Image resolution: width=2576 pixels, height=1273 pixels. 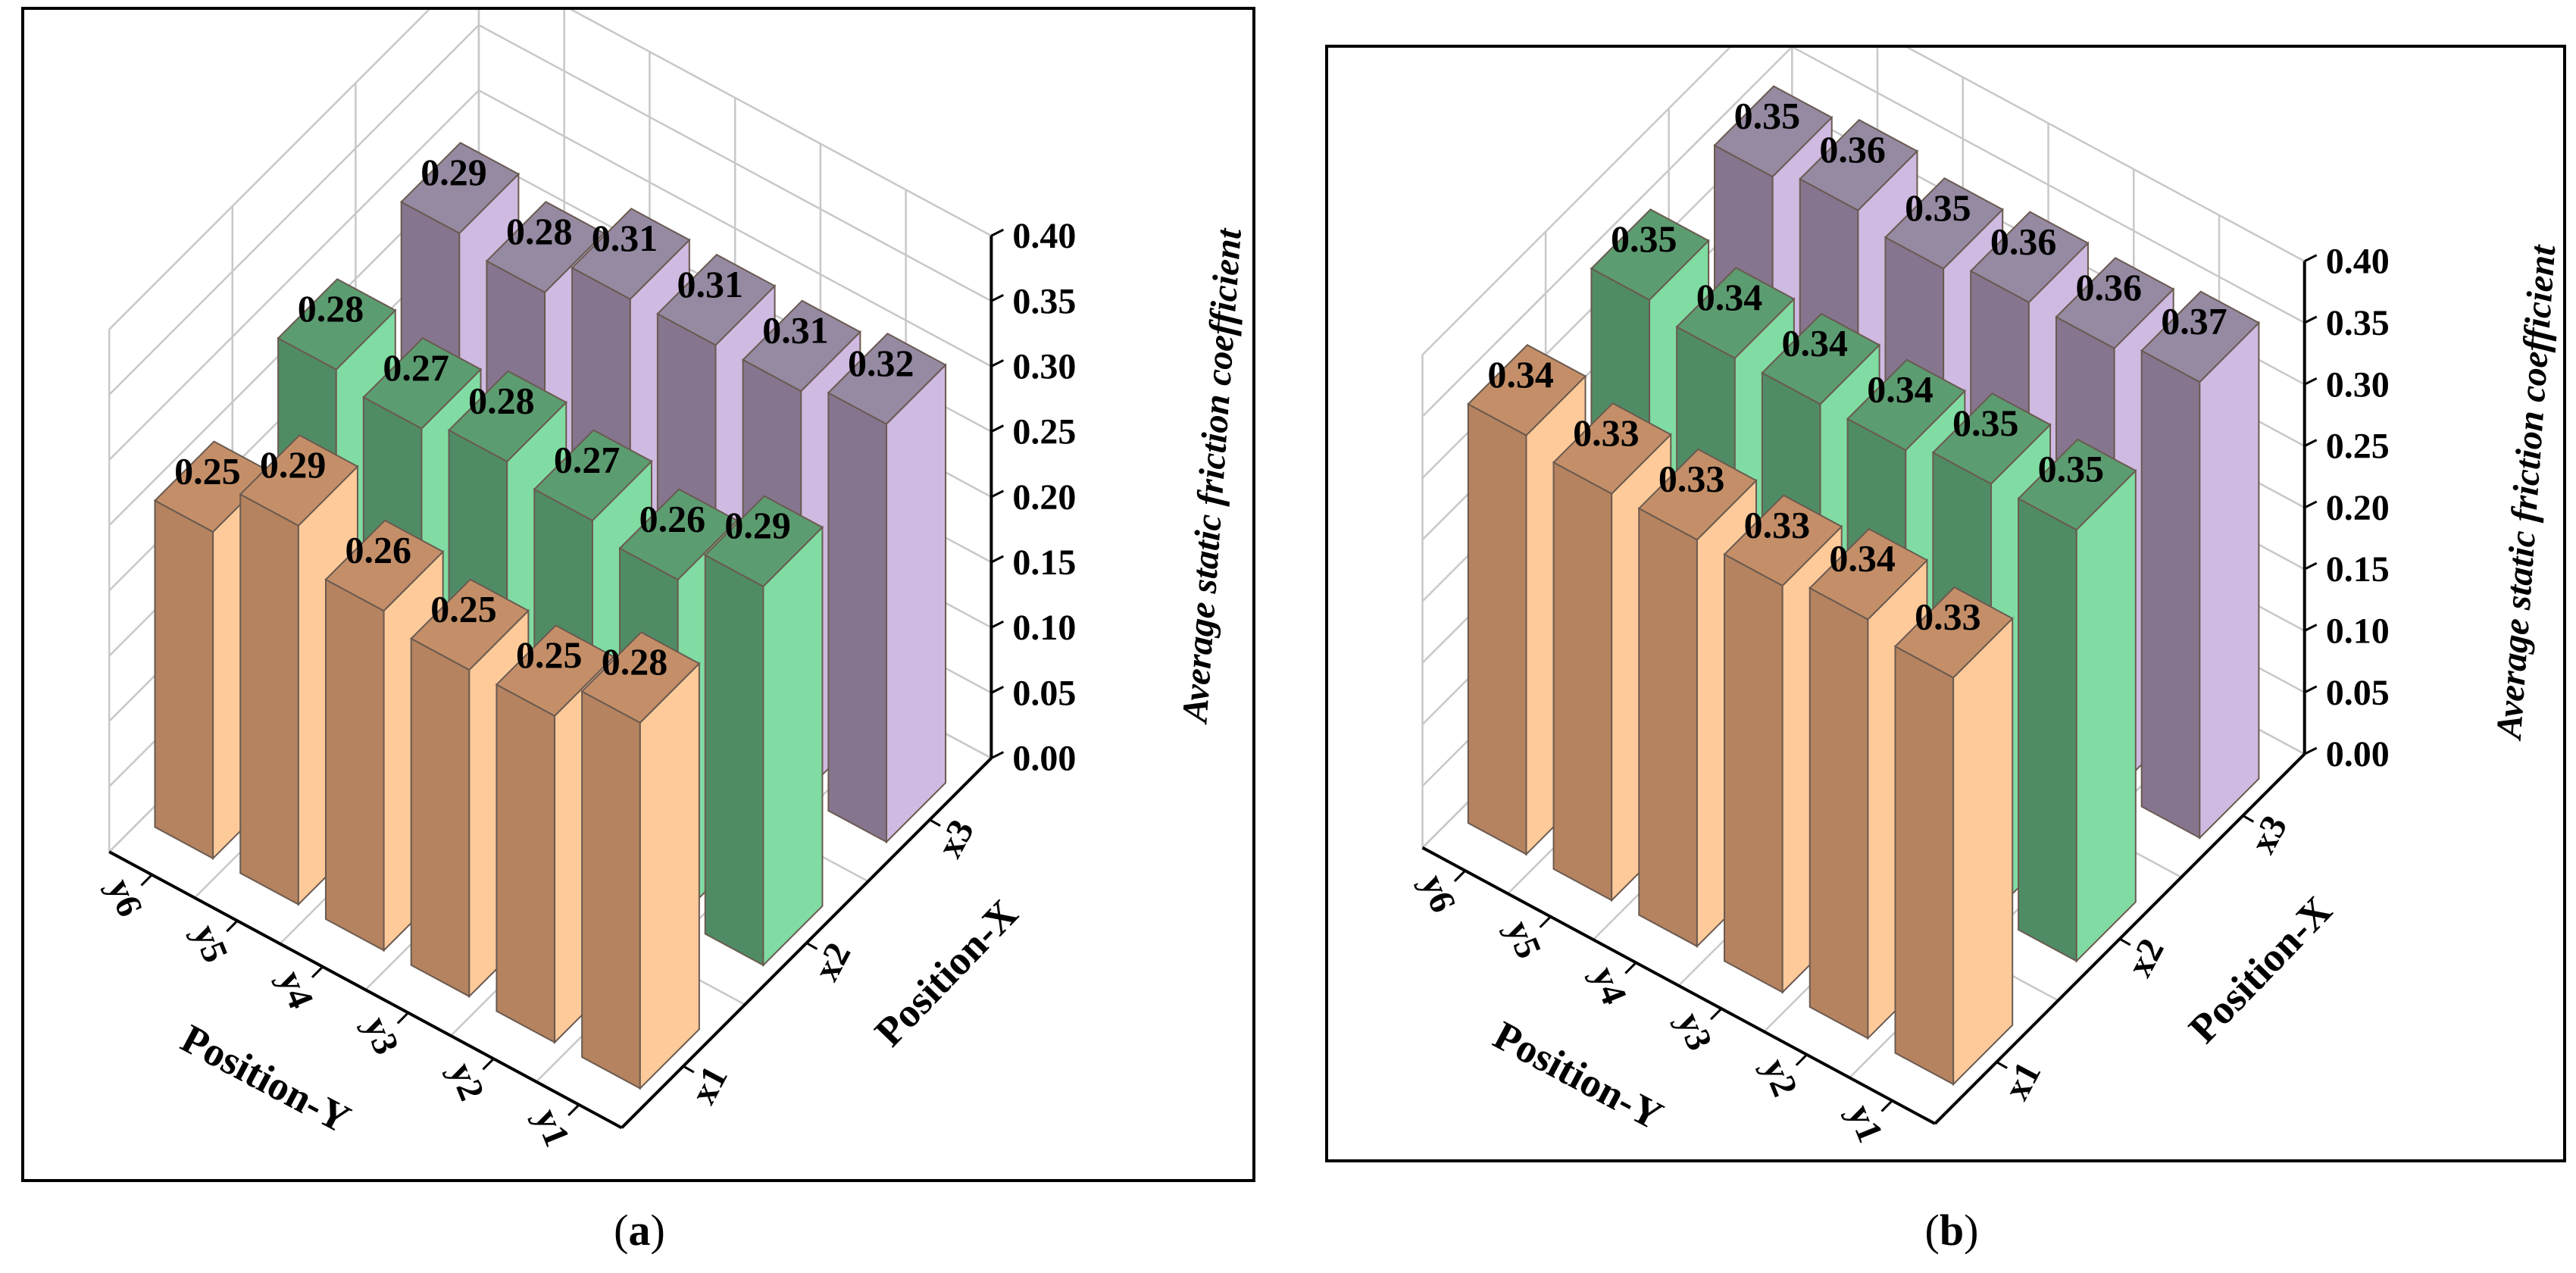 What do you see at coordinates (2024, 241) in the screenshot?
I see `bar-value-label: 0.36` at bounding box center [2024, 241].